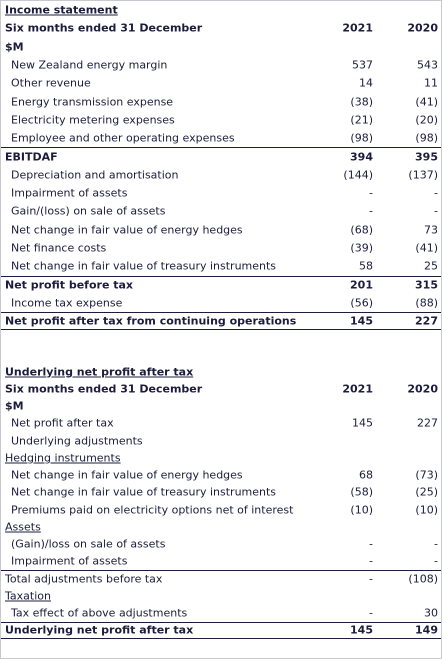 The width and height of the screenshot is (442, 659). I want to click on value-2020: (10), so click(426, 510).